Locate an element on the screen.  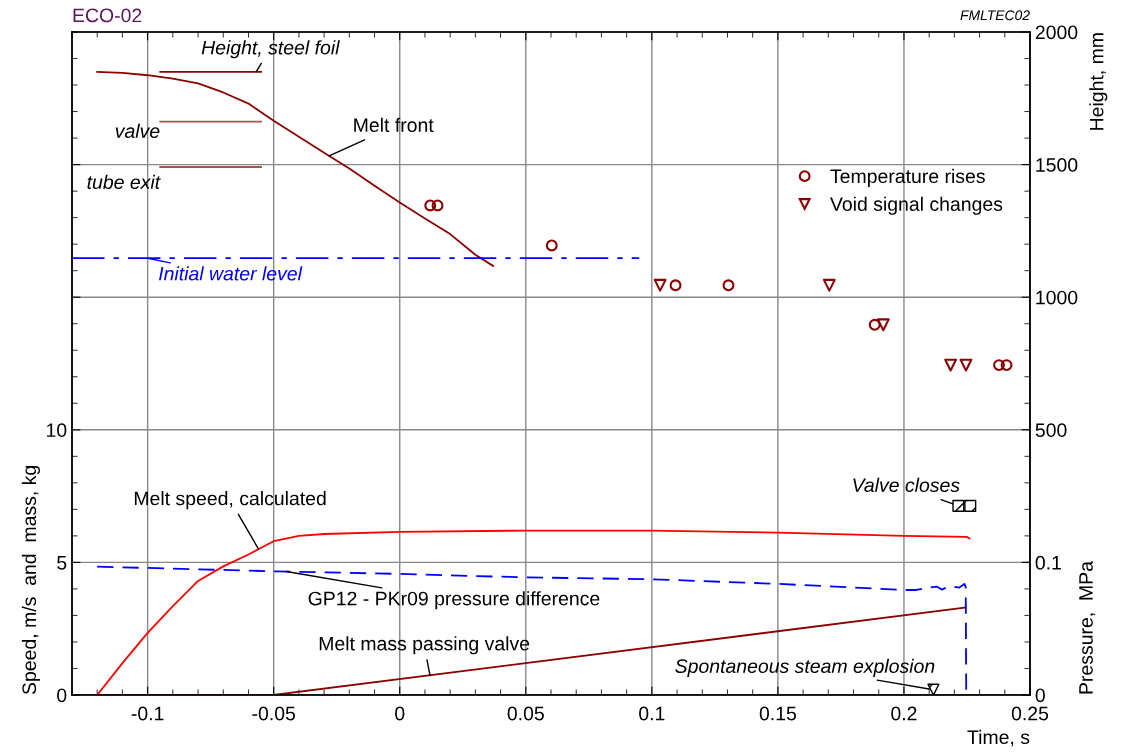
series-label: Initial water level is located at coordinates (230, 273).